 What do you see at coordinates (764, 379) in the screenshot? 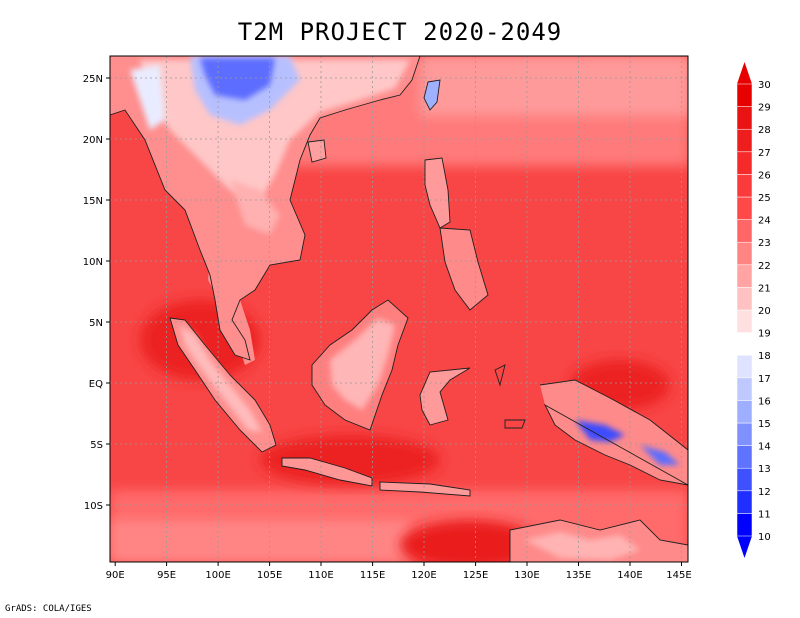
I see `colorbar-label: 17` at bounding box center [764, 379].